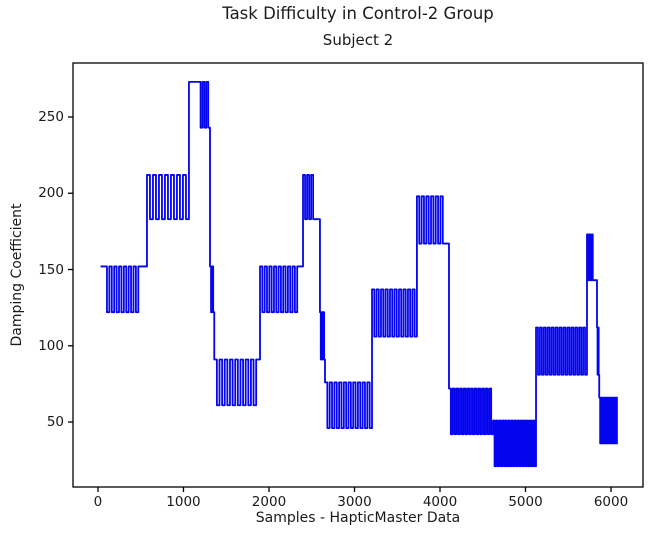 The image size is (650, 542). I want to click on y-tick-label: 200, so click(51, 193).